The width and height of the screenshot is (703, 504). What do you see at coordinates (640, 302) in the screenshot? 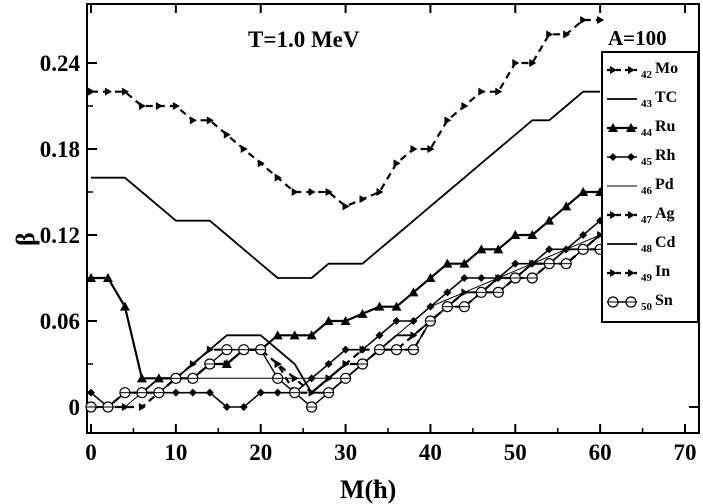
I see `legend-item-sn: 50 Sn` at bounding box center [640, 302].